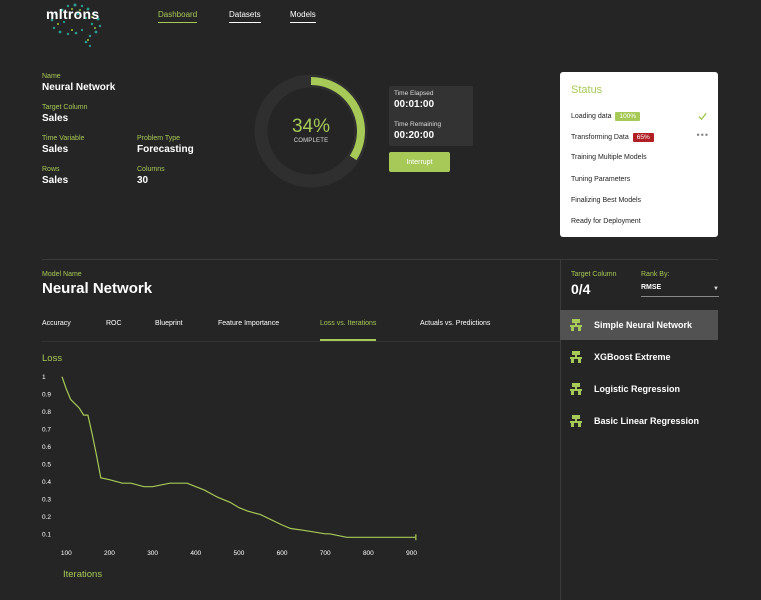  I want to click on section-divider, so click(380, 259).